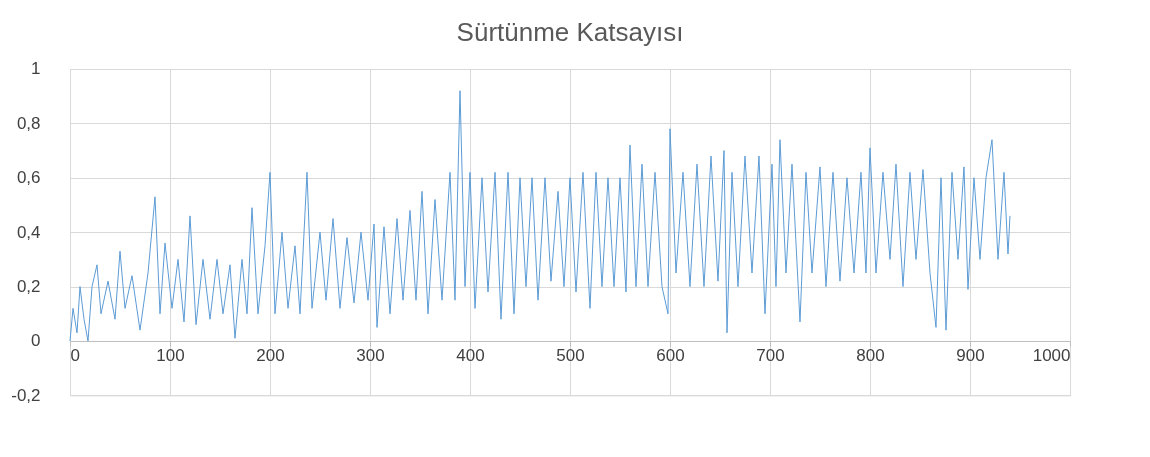  What do you see at coordinates (28, 232) in the screenshot?
I see `y-tick-label: 0,4` at bounding box center [28, 232].